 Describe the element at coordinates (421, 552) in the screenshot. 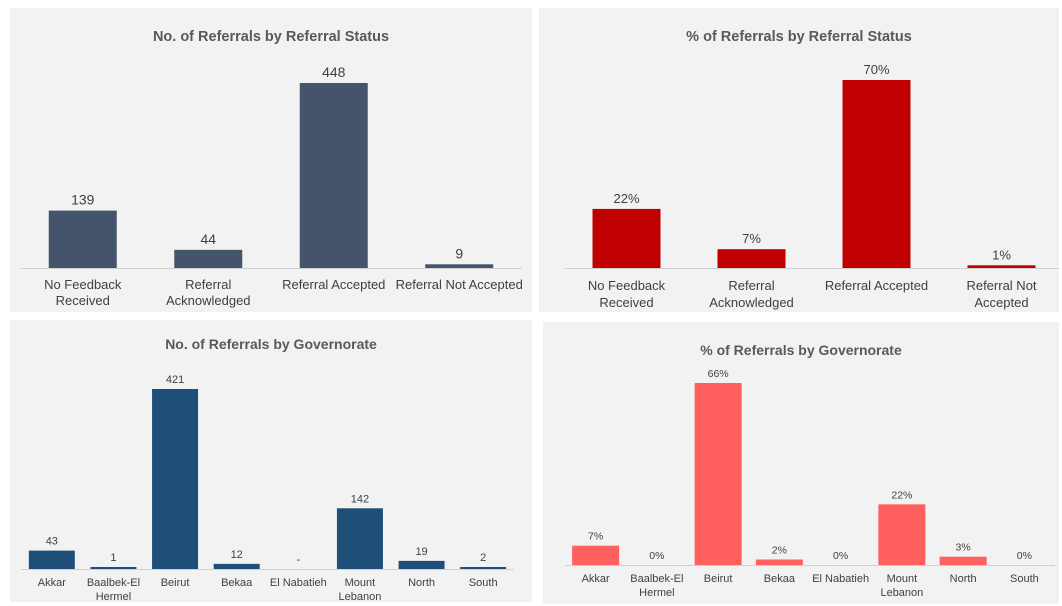

I see `data-label: 19` at that location.